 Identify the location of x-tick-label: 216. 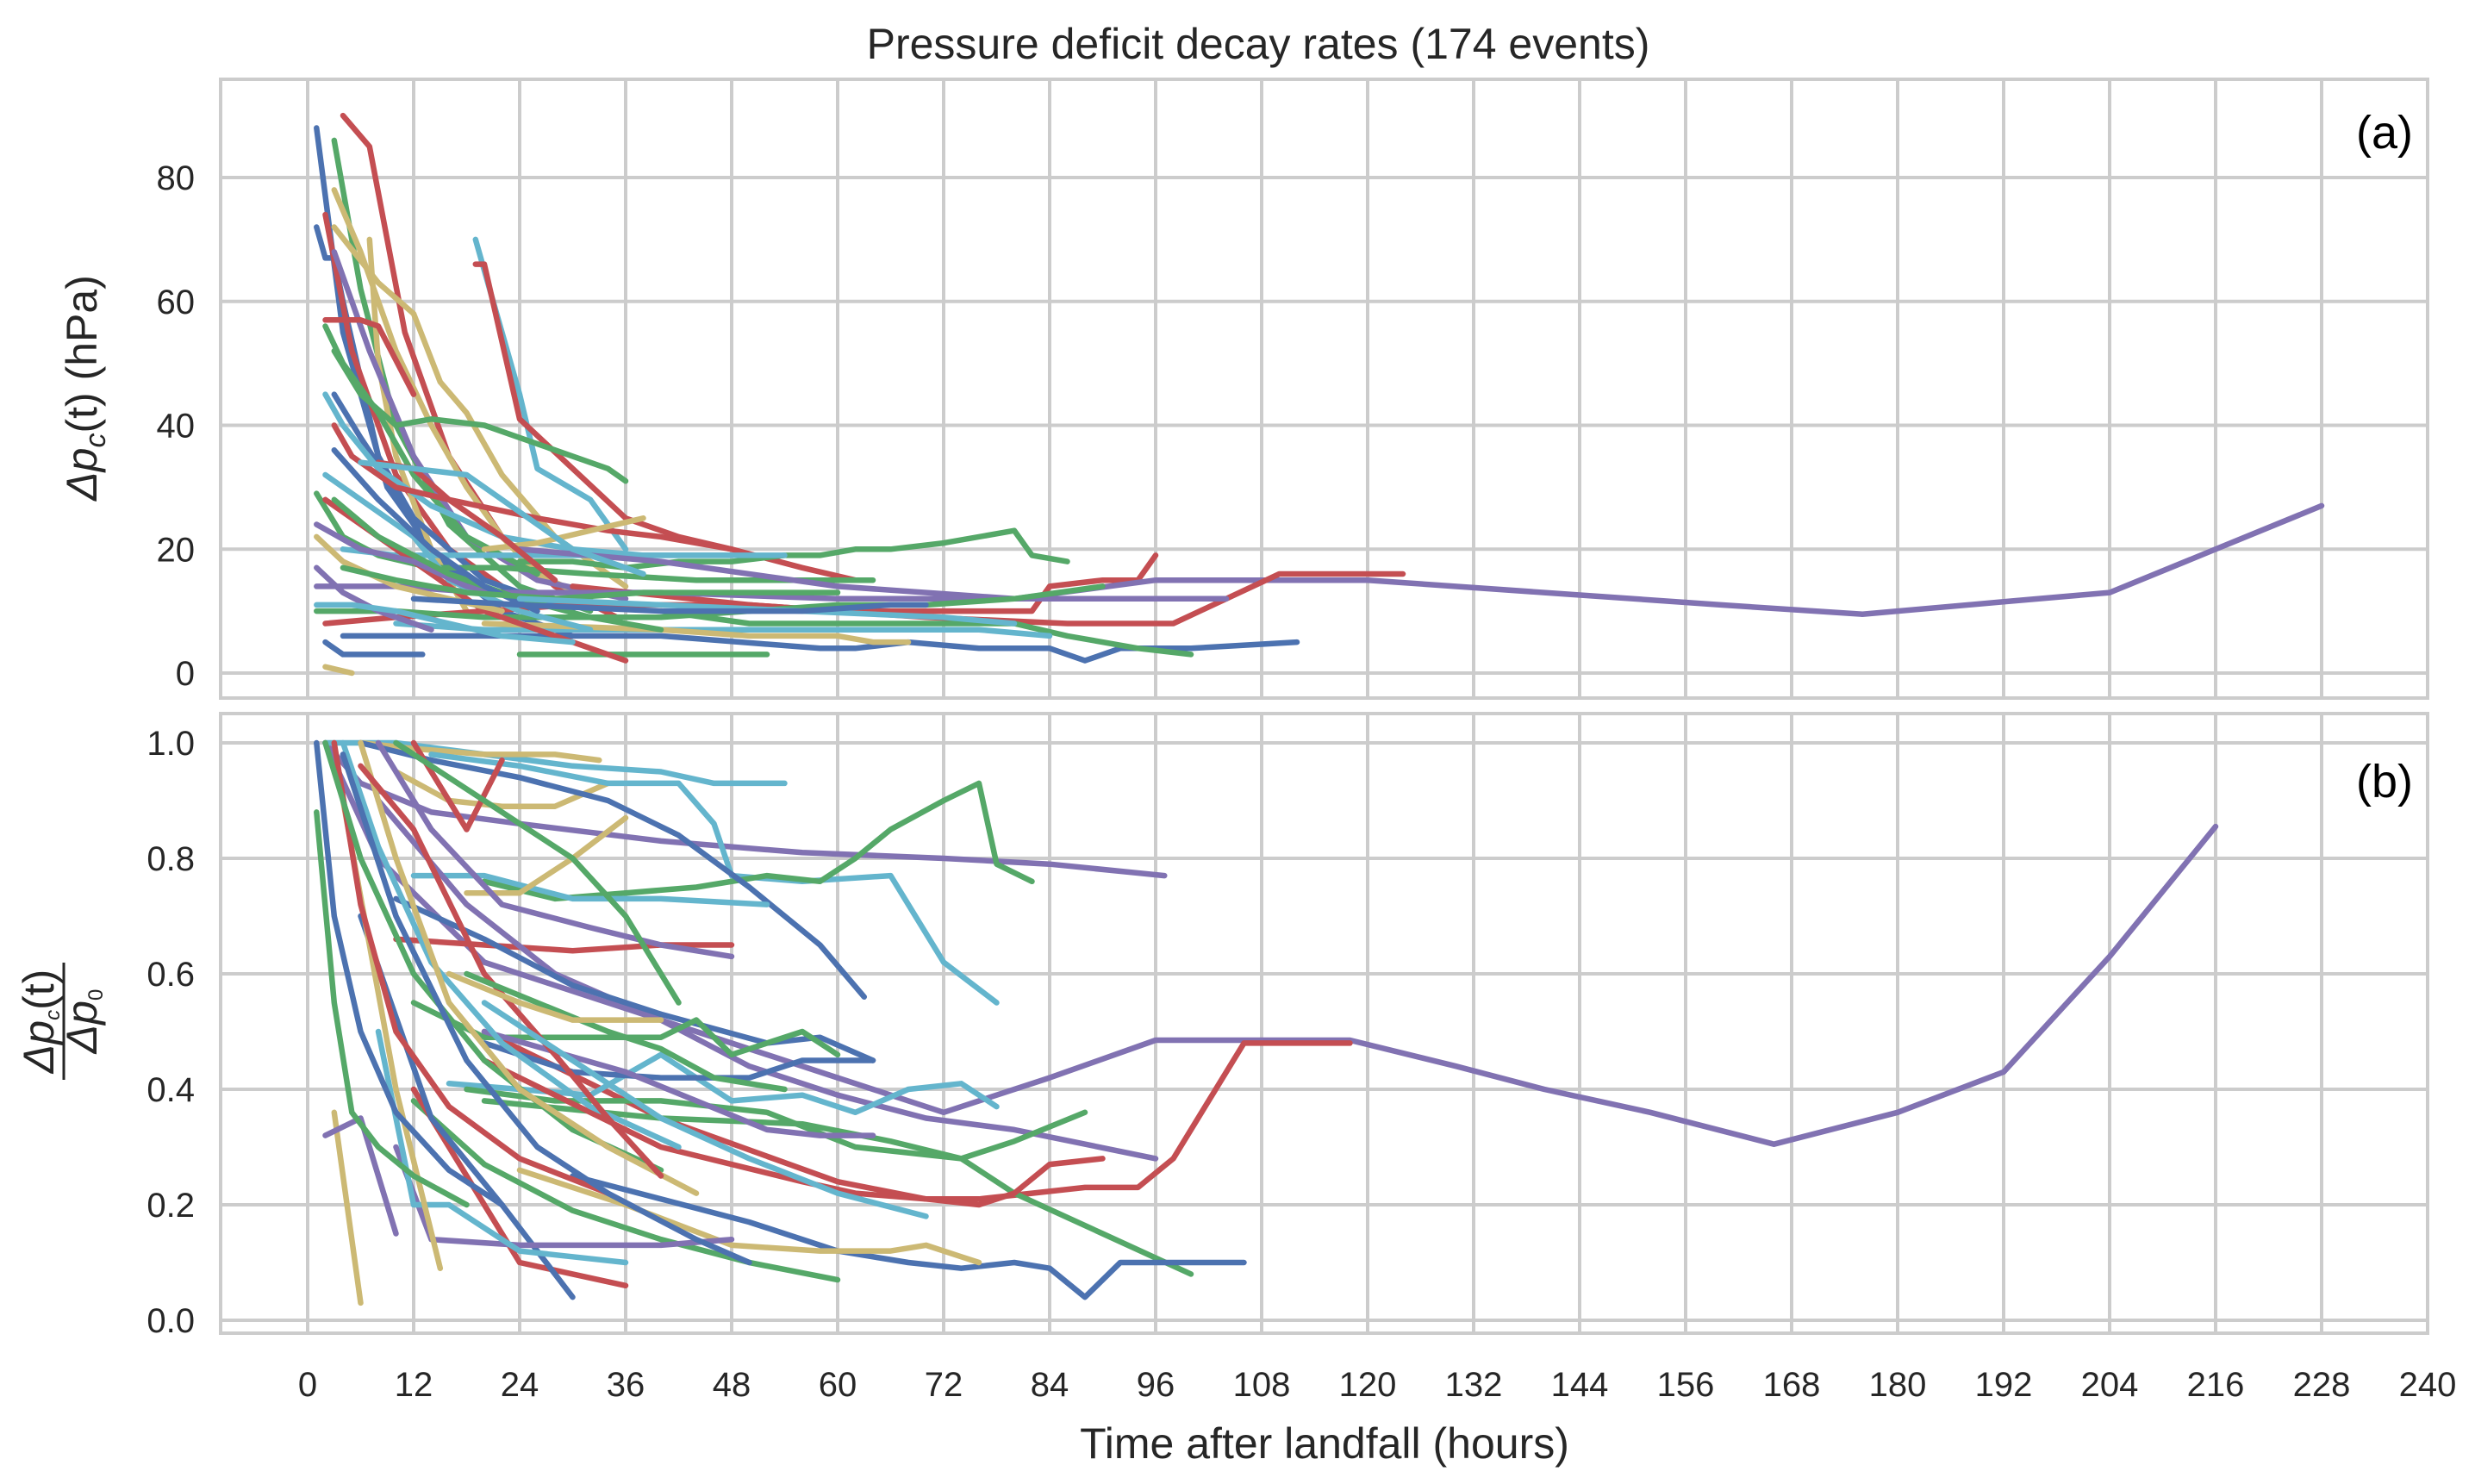
(2216, 1385).